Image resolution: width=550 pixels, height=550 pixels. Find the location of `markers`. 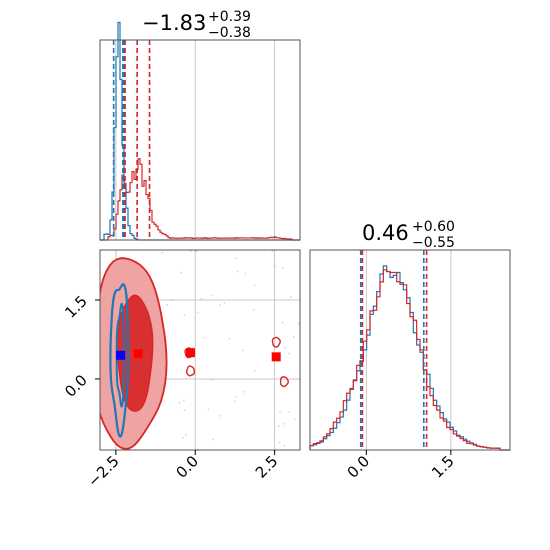

markers is located at coordinates (198, 355).